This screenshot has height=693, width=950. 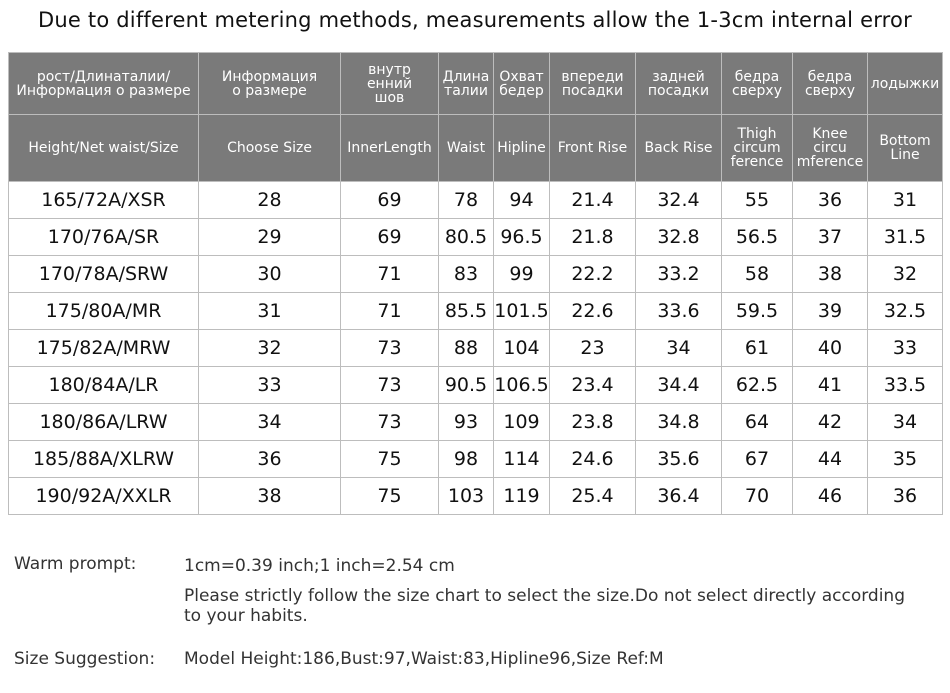 I want to click on column-header-ru: Охват бедер, so click(x=521, y=83).